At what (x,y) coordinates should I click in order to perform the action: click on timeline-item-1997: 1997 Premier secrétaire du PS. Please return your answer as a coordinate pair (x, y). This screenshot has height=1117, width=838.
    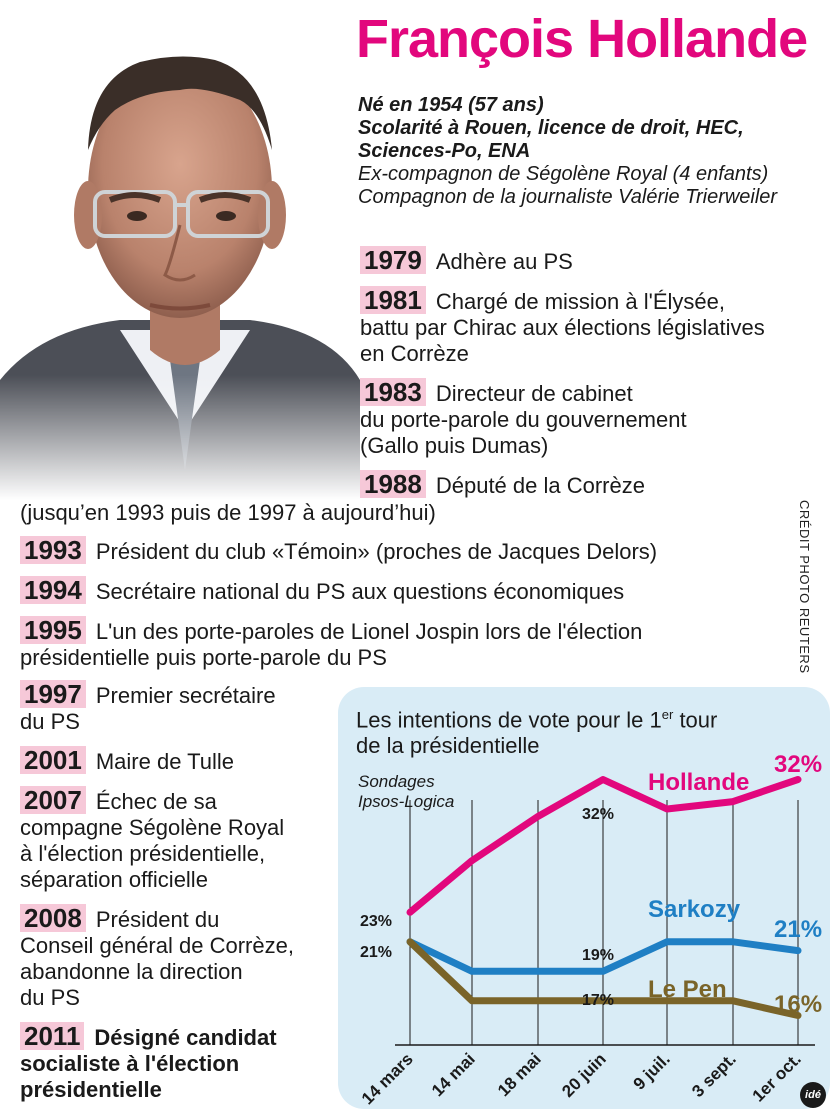
    Looking at the image, I should click on (148, 707).